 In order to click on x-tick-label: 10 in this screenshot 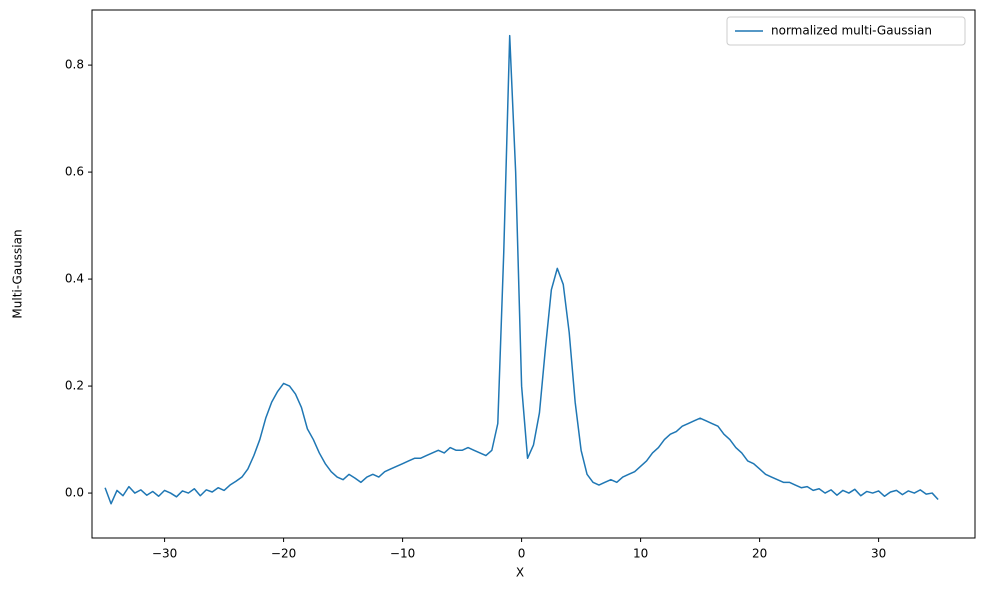, I will do `click(640, 554)`.